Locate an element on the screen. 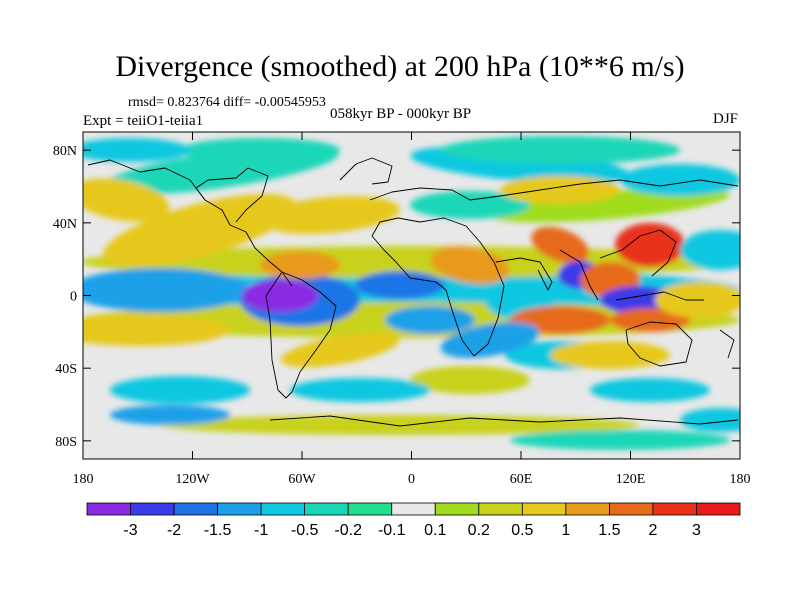 This screenshot has height=600, width=800. colorbar-label: -1.5 is located at coordinates (218, 530).